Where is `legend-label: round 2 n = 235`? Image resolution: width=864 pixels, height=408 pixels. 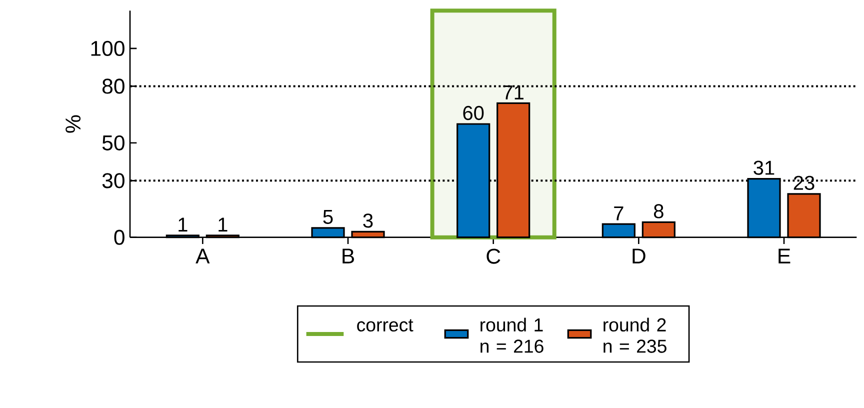 legend-label: round 2 n = 235 is located at coordinates (635, 335).